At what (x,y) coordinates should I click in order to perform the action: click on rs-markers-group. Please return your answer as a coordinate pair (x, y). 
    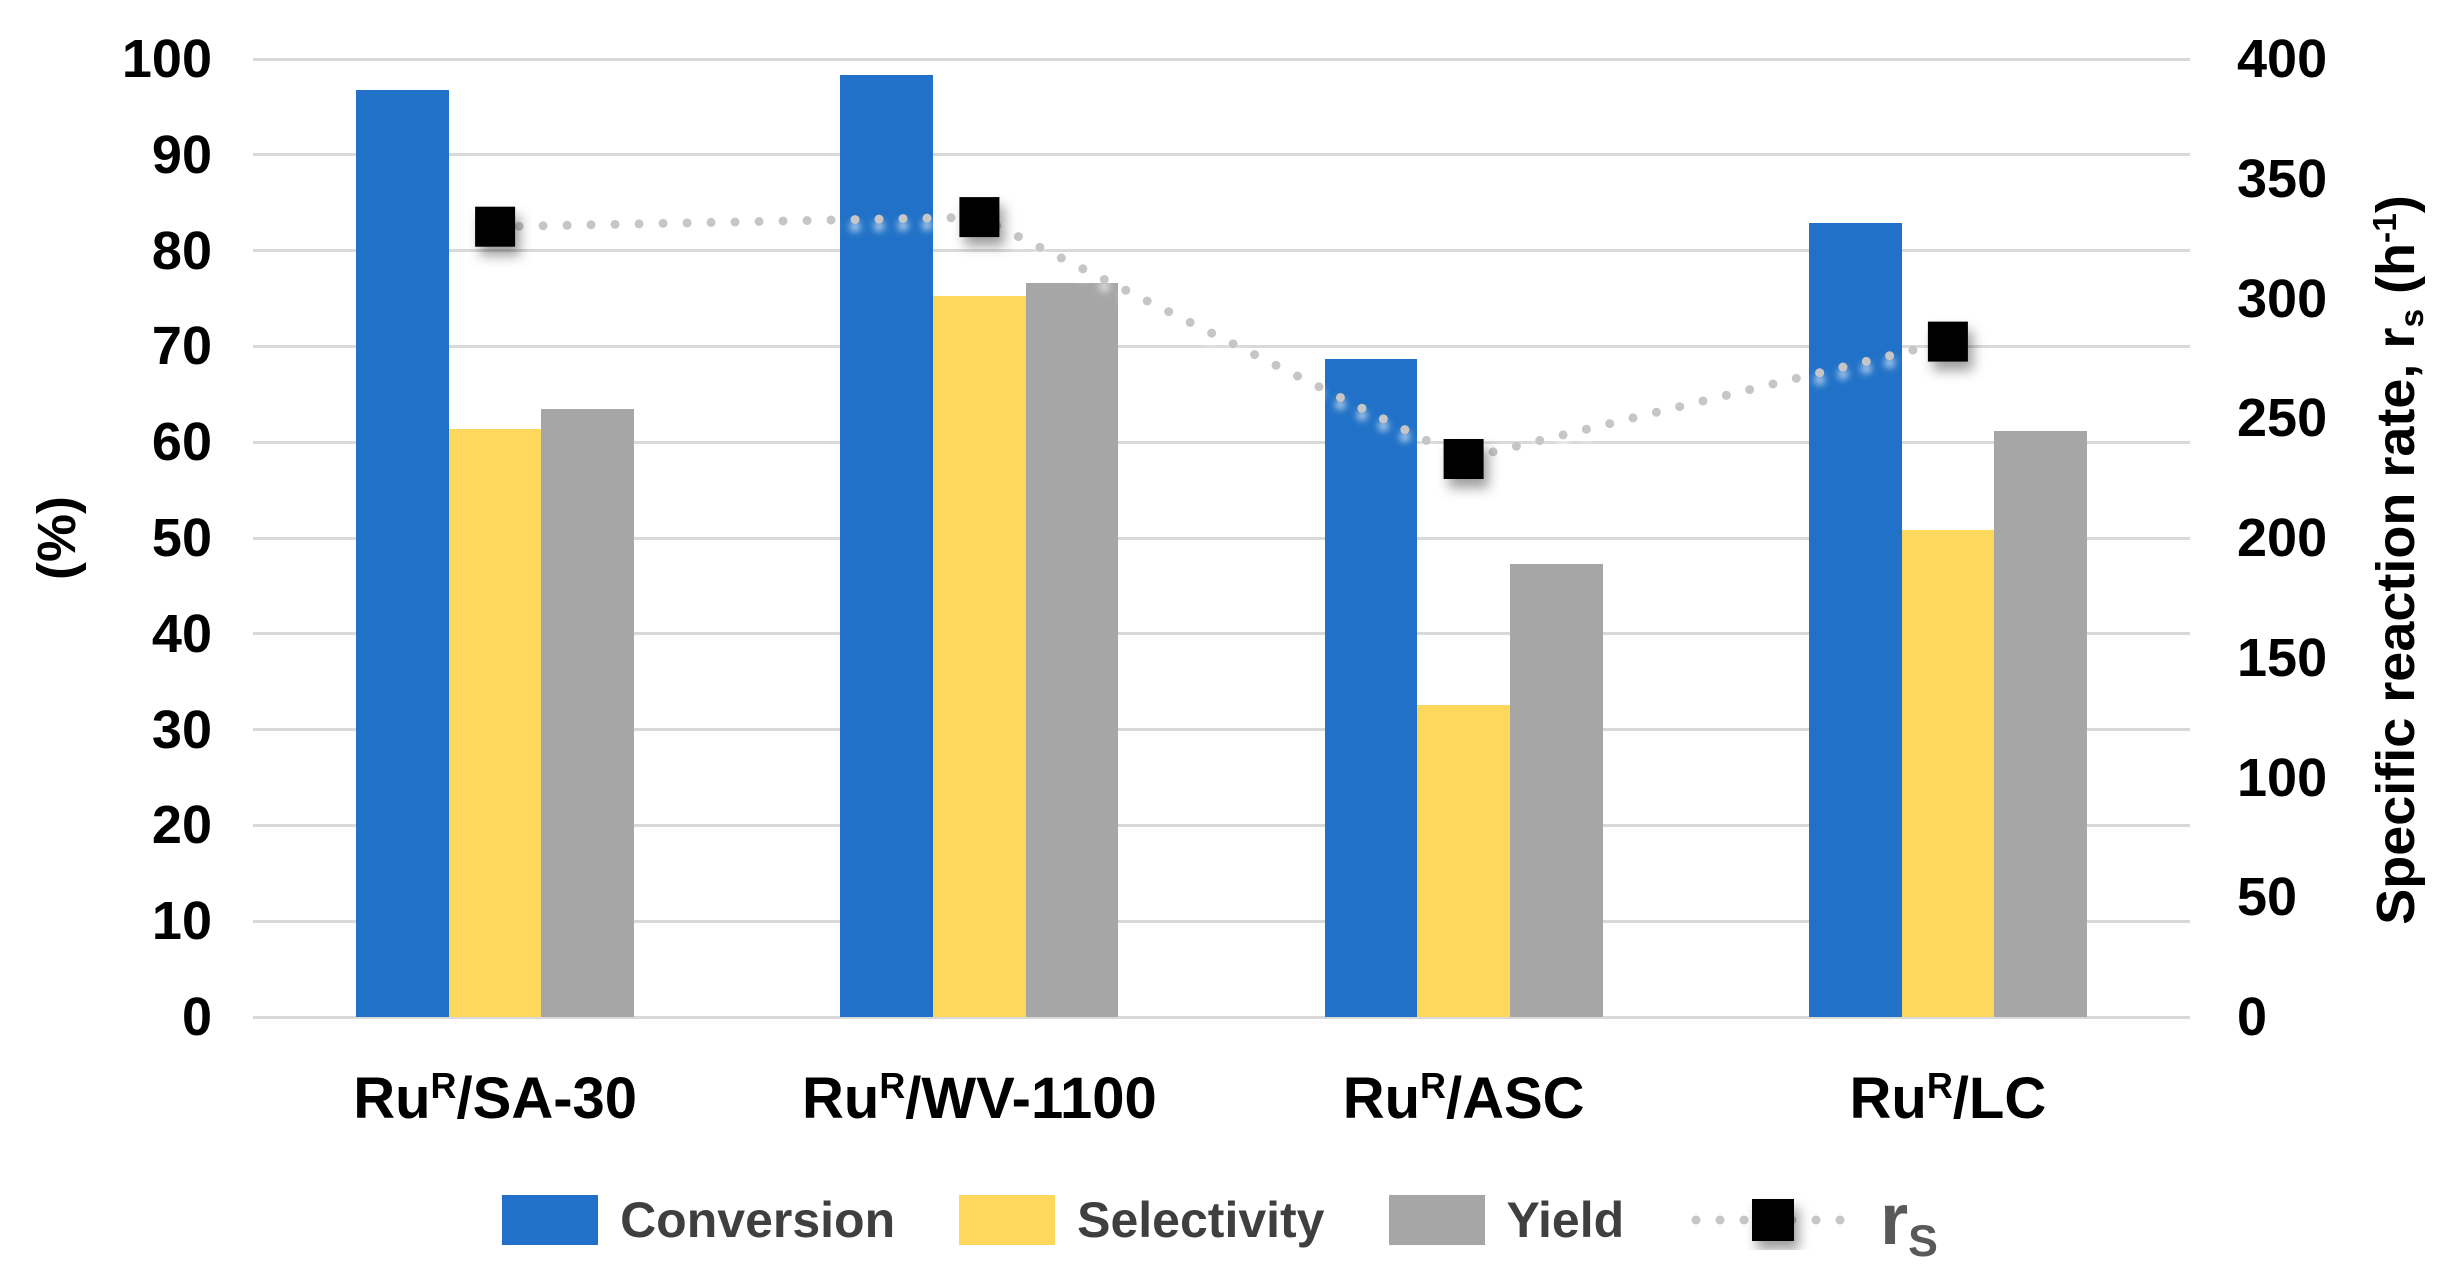
    Looking at the image, I should click on (1221, 338).